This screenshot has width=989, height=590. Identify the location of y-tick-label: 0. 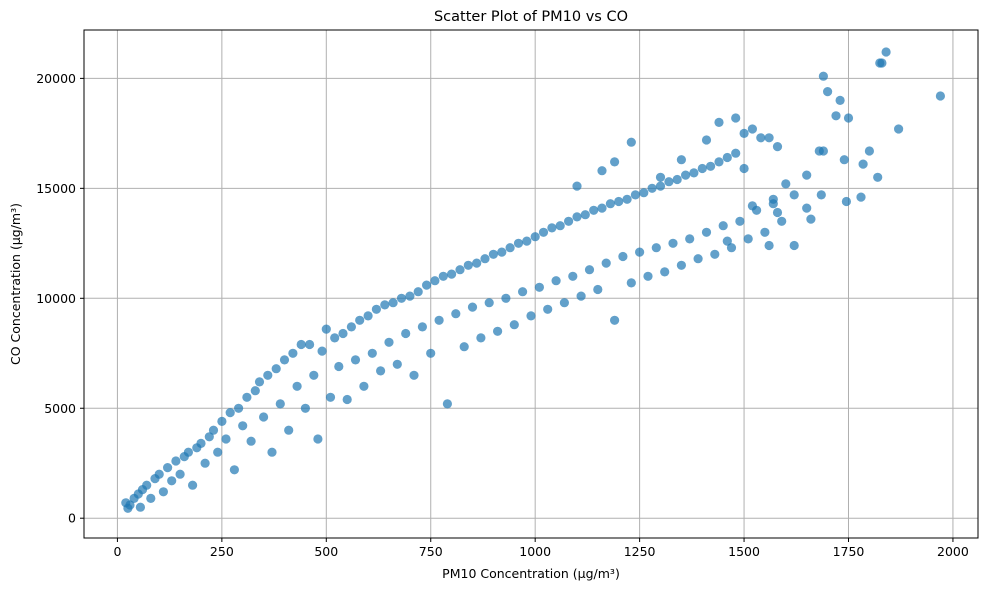
(72, 518).